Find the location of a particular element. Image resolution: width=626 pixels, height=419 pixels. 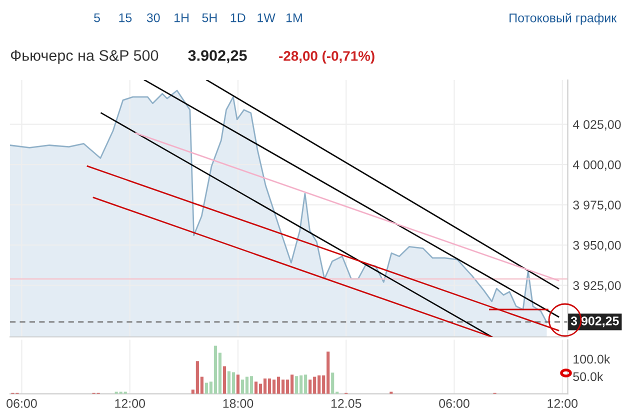

y-tick-label: 3 975,00 is located at coordinates (597, 205).